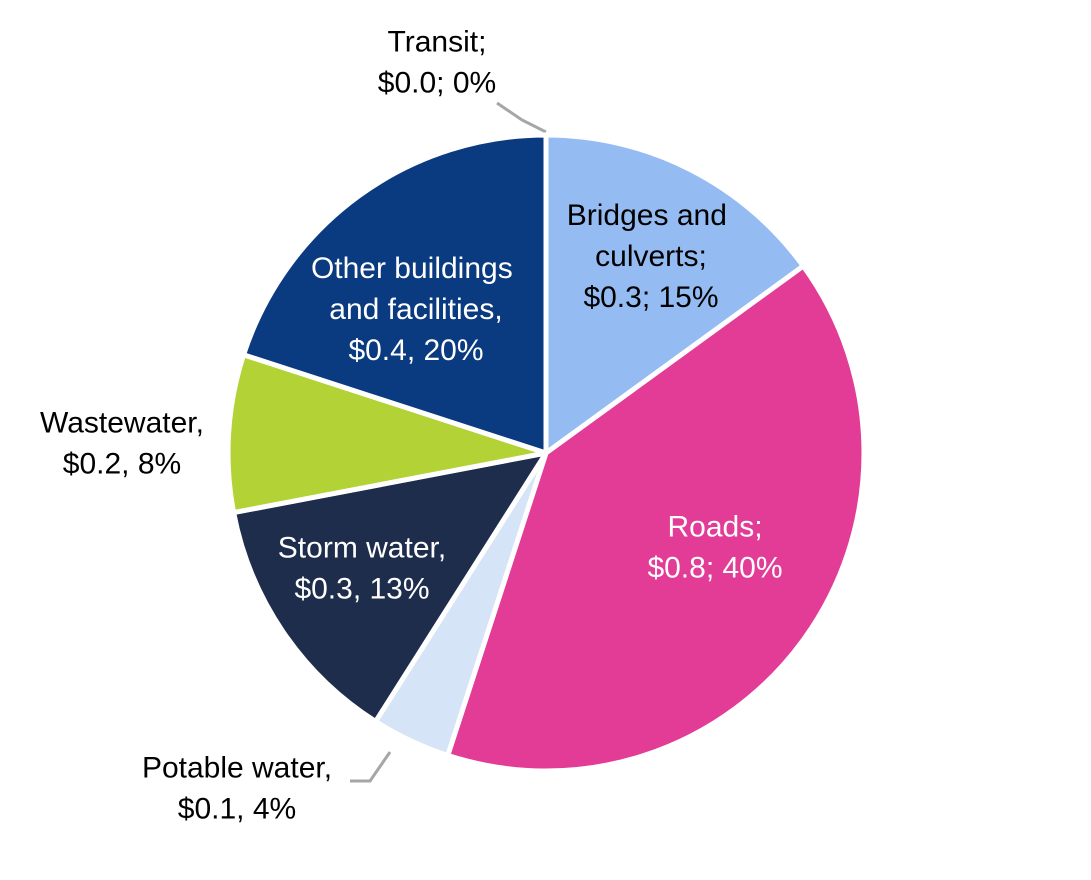  Describe the element at coordinates (415, 350) in the screenshot. I see `value-label: $0.4, 20%` at that location.